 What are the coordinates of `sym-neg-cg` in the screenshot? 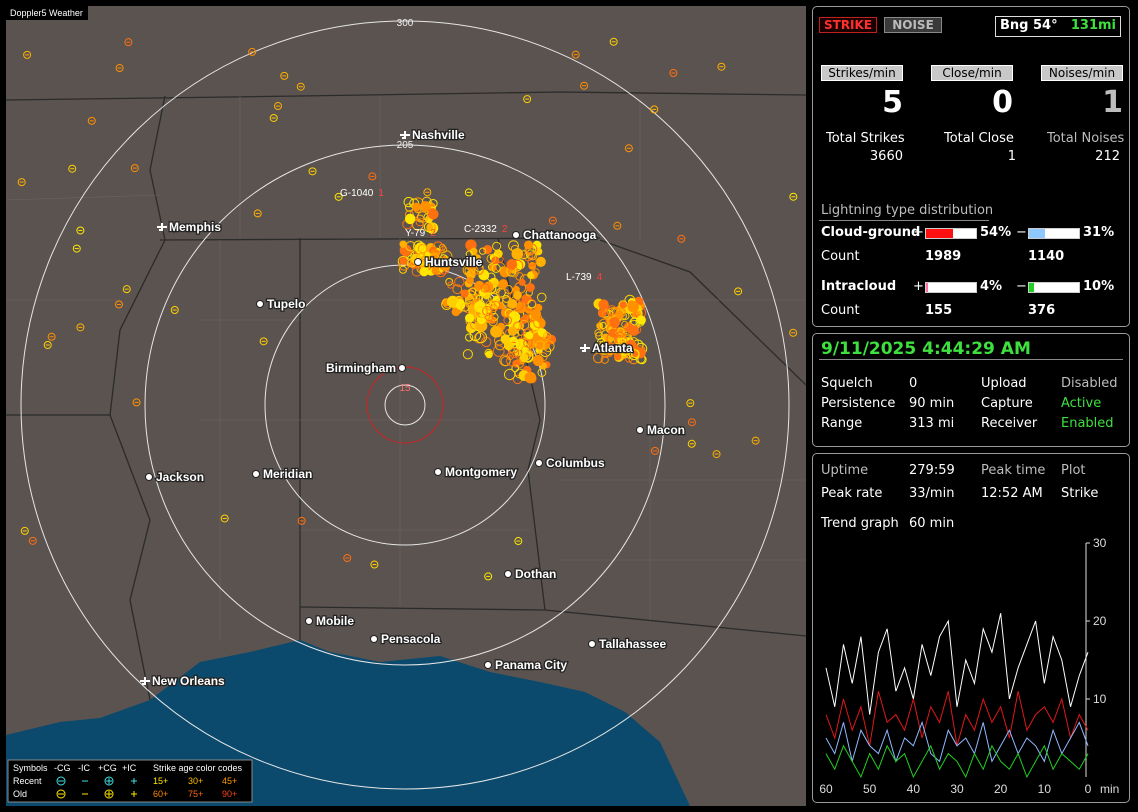 It's located at (61, 794).